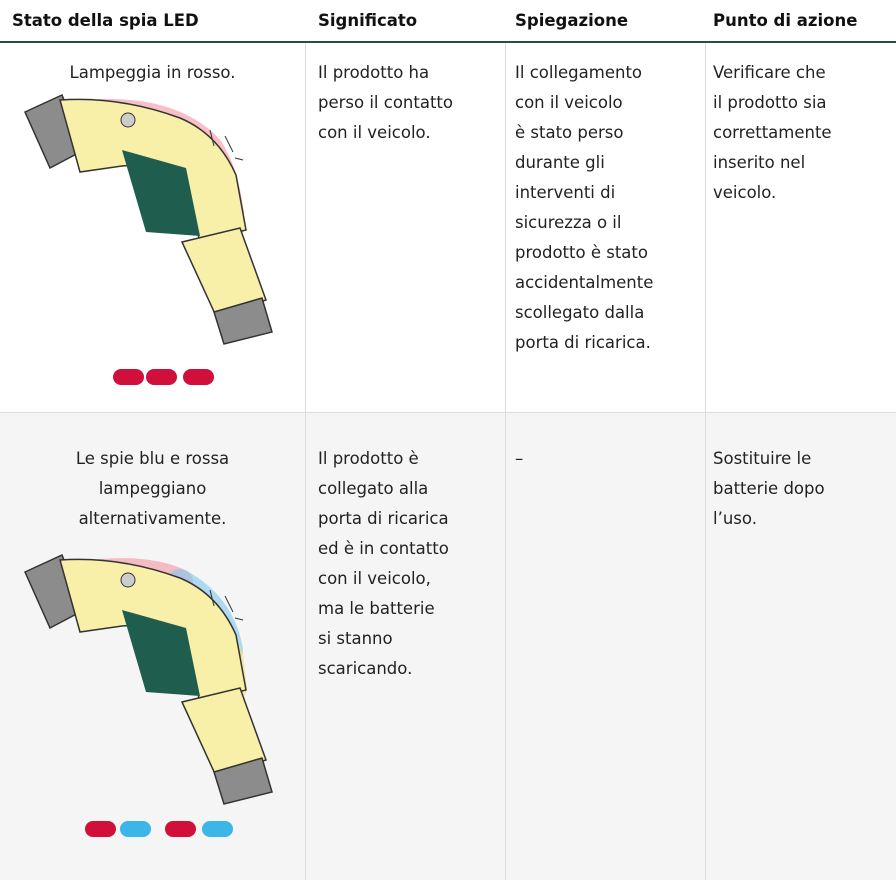  Describe the element at coordinates (769, 488) in the screenshot. I see `cell-text: batterie dopo` at that location.